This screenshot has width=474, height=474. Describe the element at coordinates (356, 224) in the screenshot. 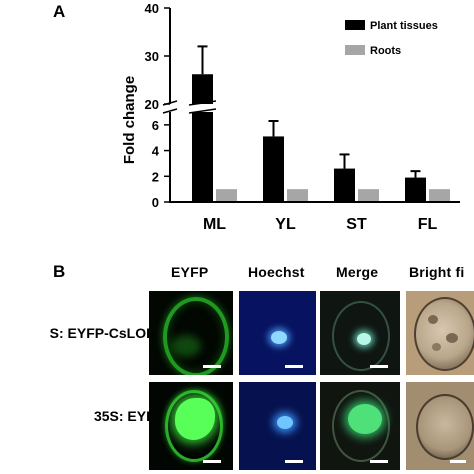

I see `x-tick-label-st: ST` at that location.